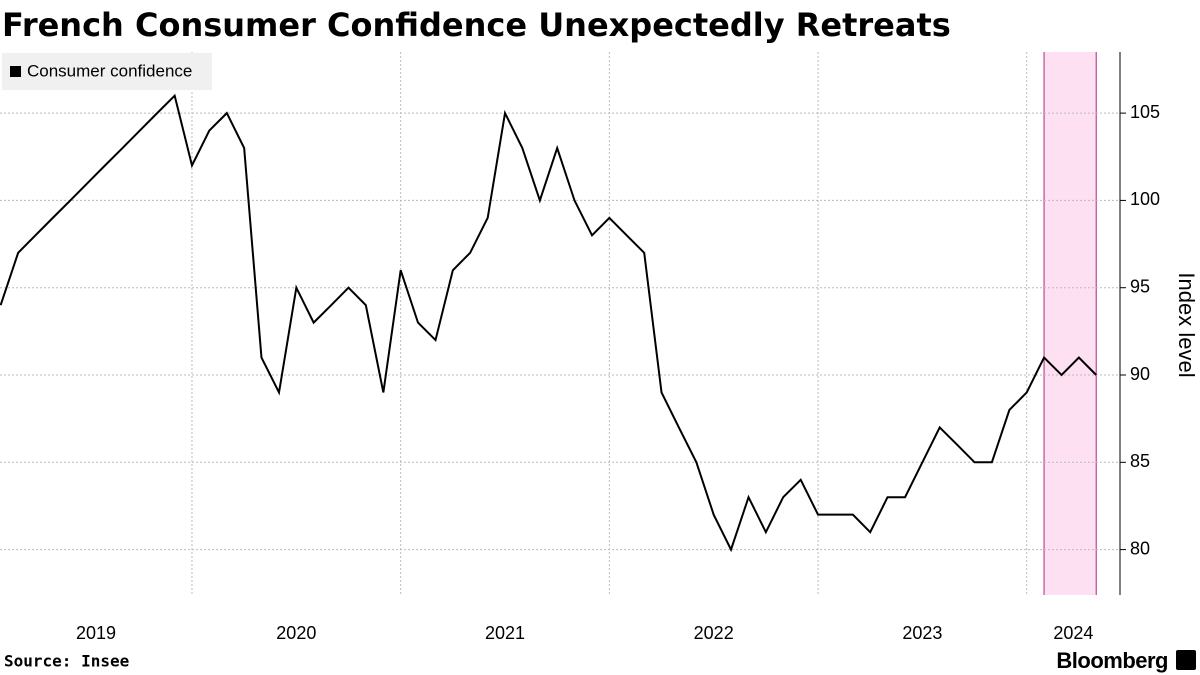  What do you see at coordinates (1145, 199) in the screenshot?
I see `y-tick-label: 100` at bounding box center [1145, 199].